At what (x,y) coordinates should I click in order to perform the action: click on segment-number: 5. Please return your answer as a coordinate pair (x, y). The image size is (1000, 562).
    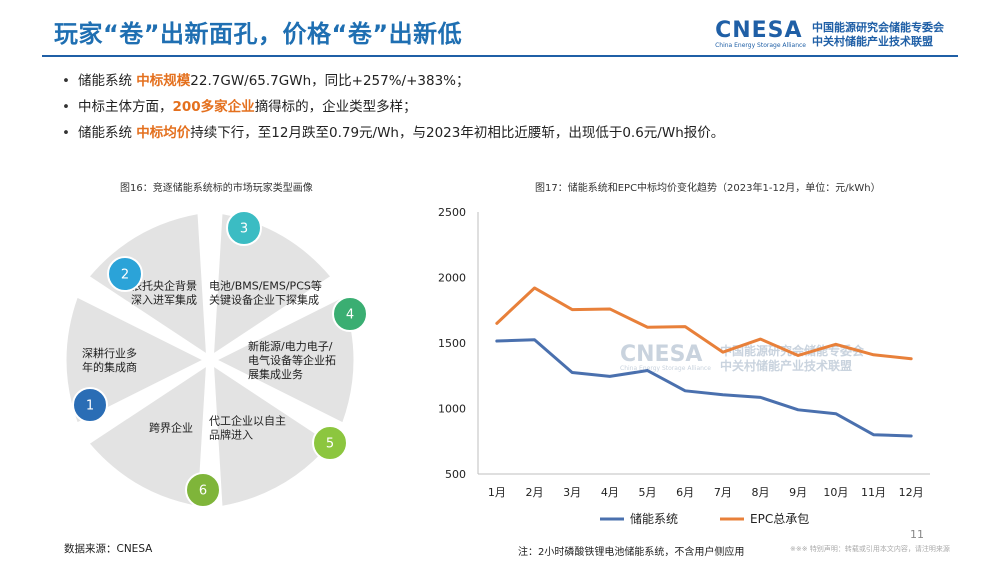
    Looking at the image, I should click on (330, 444).